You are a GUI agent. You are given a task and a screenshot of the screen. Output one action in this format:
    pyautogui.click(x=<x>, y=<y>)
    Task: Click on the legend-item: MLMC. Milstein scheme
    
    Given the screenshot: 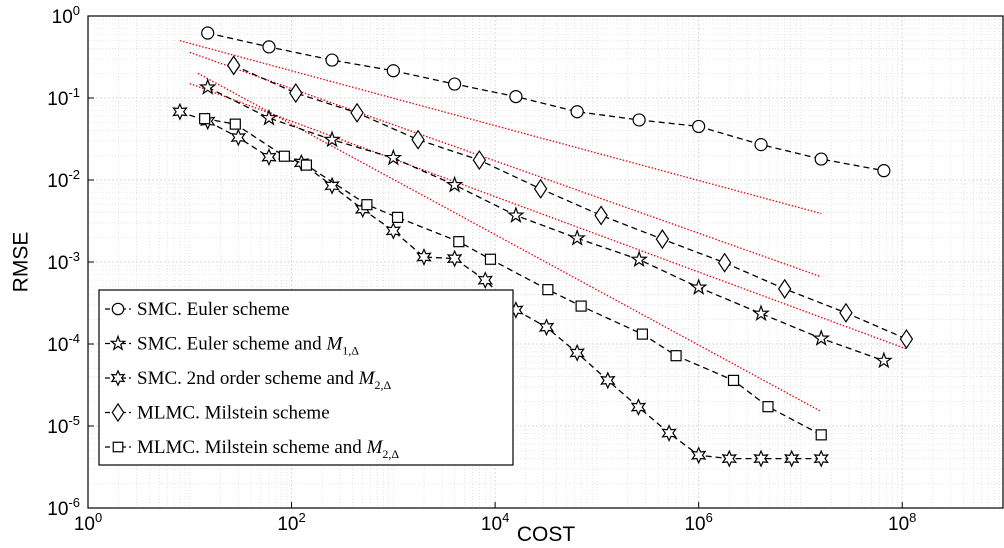 What is the action you would take?
    pyautogui.click(x=217, y=413)
    